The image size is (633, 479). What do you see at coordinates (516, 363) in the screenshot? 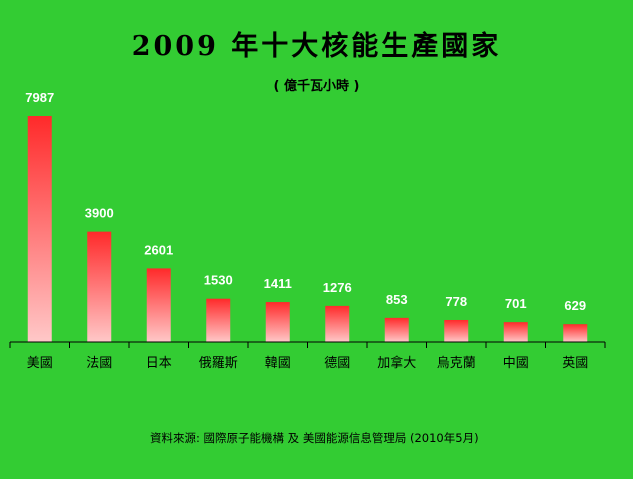
I see `category-label-8: 中國` at bounding box center [516, 363].